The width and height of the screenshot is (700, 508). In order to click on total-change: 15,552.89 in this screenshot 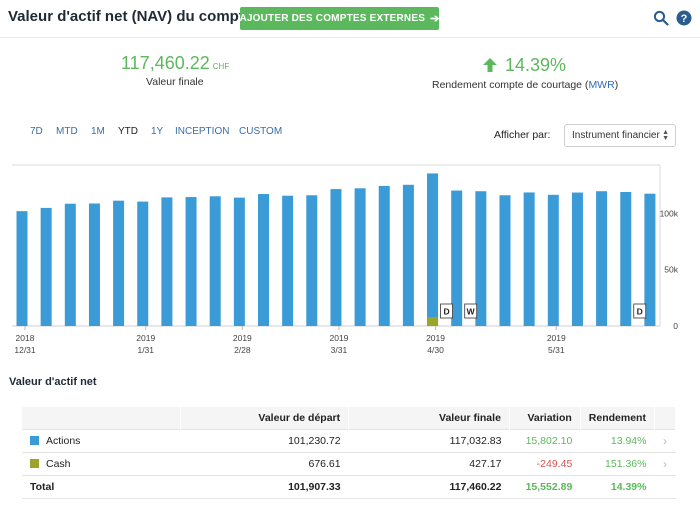, I will do `click(545, 486)`.